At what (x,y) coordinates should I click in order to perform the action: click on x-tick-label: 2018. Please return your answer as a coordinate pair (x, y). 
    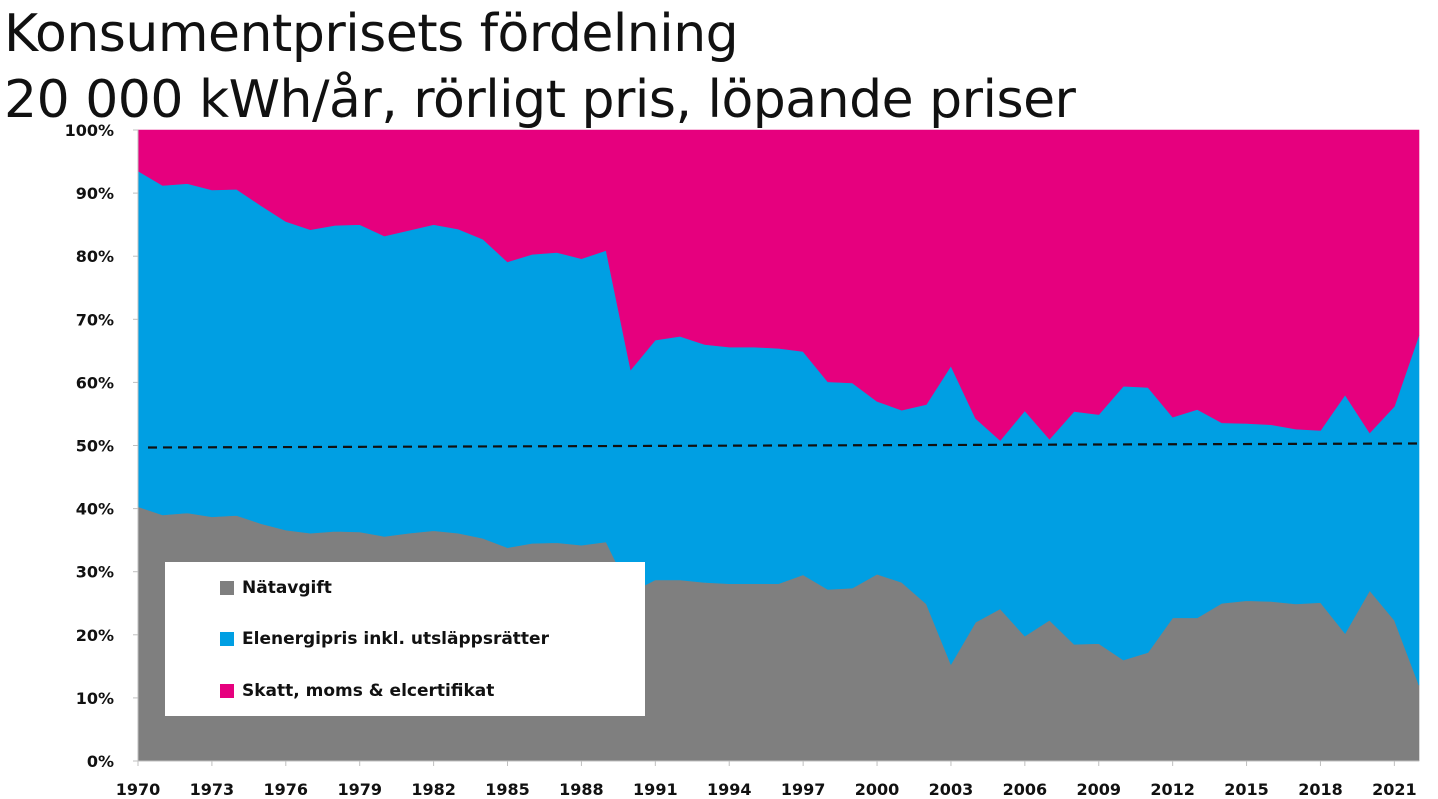
    Looking at the image, I should click on (1320, 789).